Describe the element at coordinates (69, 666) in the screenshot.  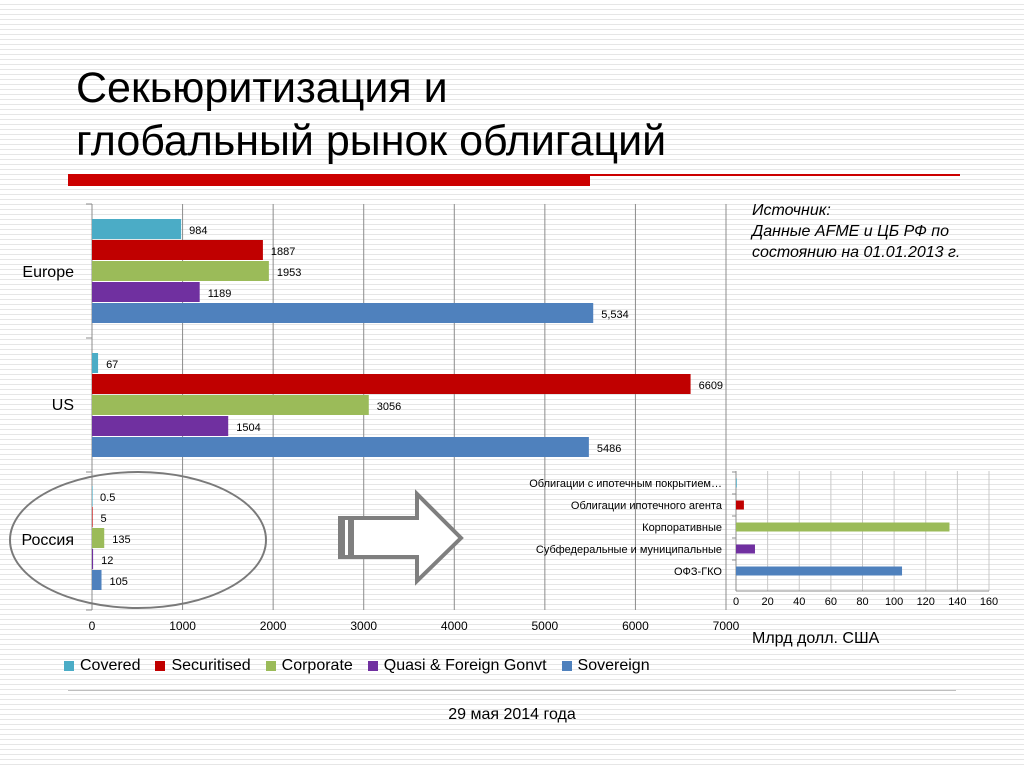
I see `legend-swatch-covered` at that location.